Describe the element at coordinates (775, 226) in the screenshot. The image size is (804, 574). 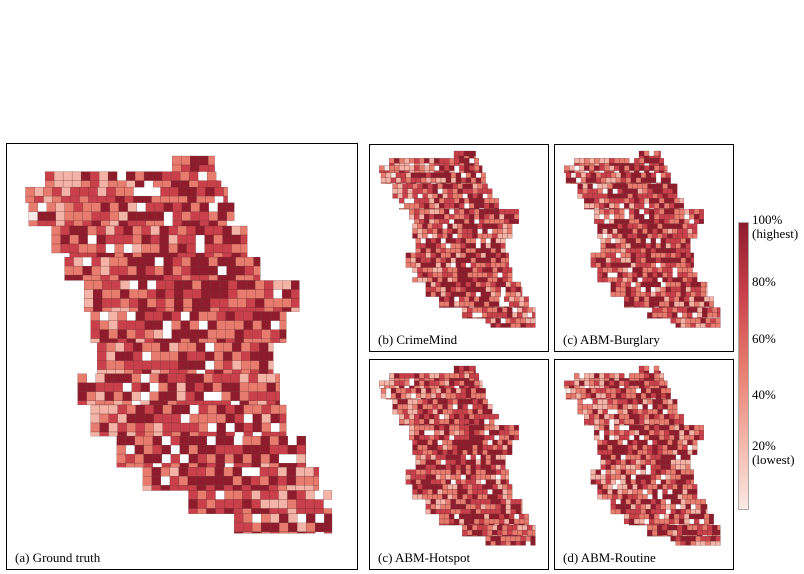
I see `legend-tick-100: 100% (highest)` at that location.